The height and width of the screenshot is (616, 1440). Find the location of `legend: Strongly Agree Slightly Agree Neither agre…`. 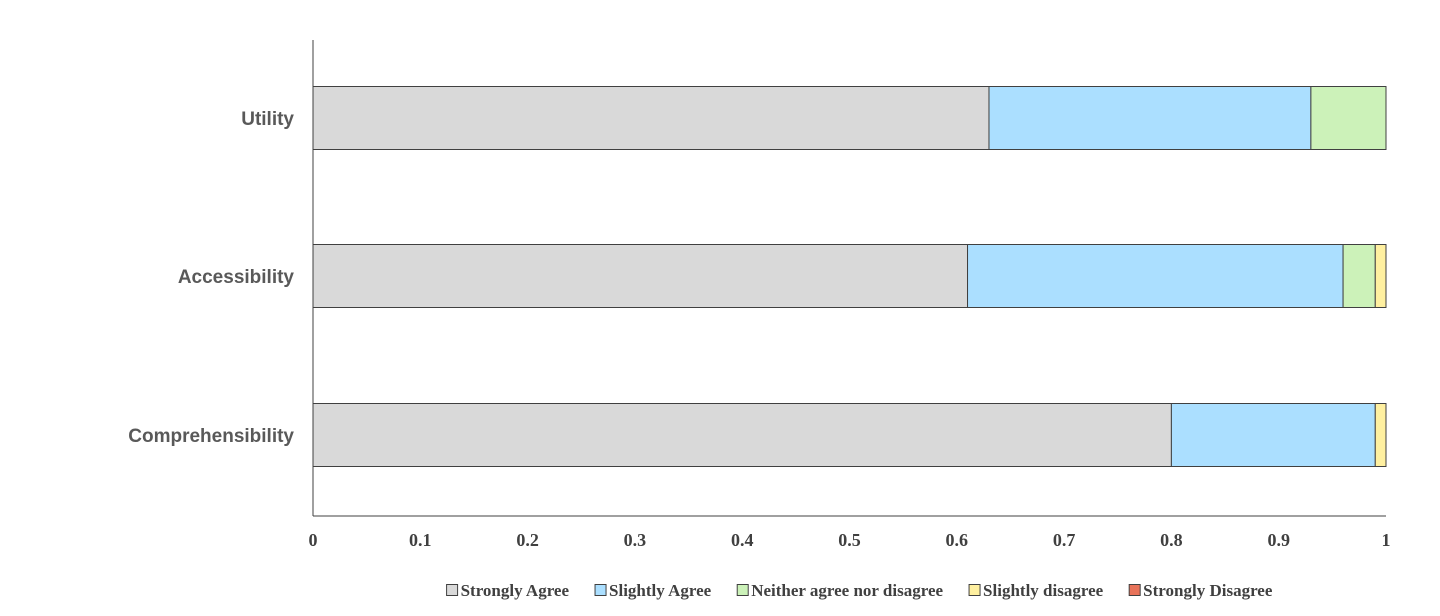

legend: Strongly Agree Slightly Agree Neither agre… is located at coordinates (859, 590).